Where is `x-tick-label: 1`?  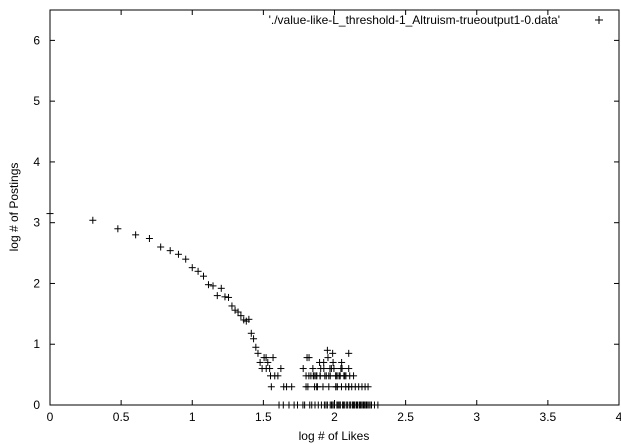 x-tick-label: 1 is located at coordinates (192, 417).